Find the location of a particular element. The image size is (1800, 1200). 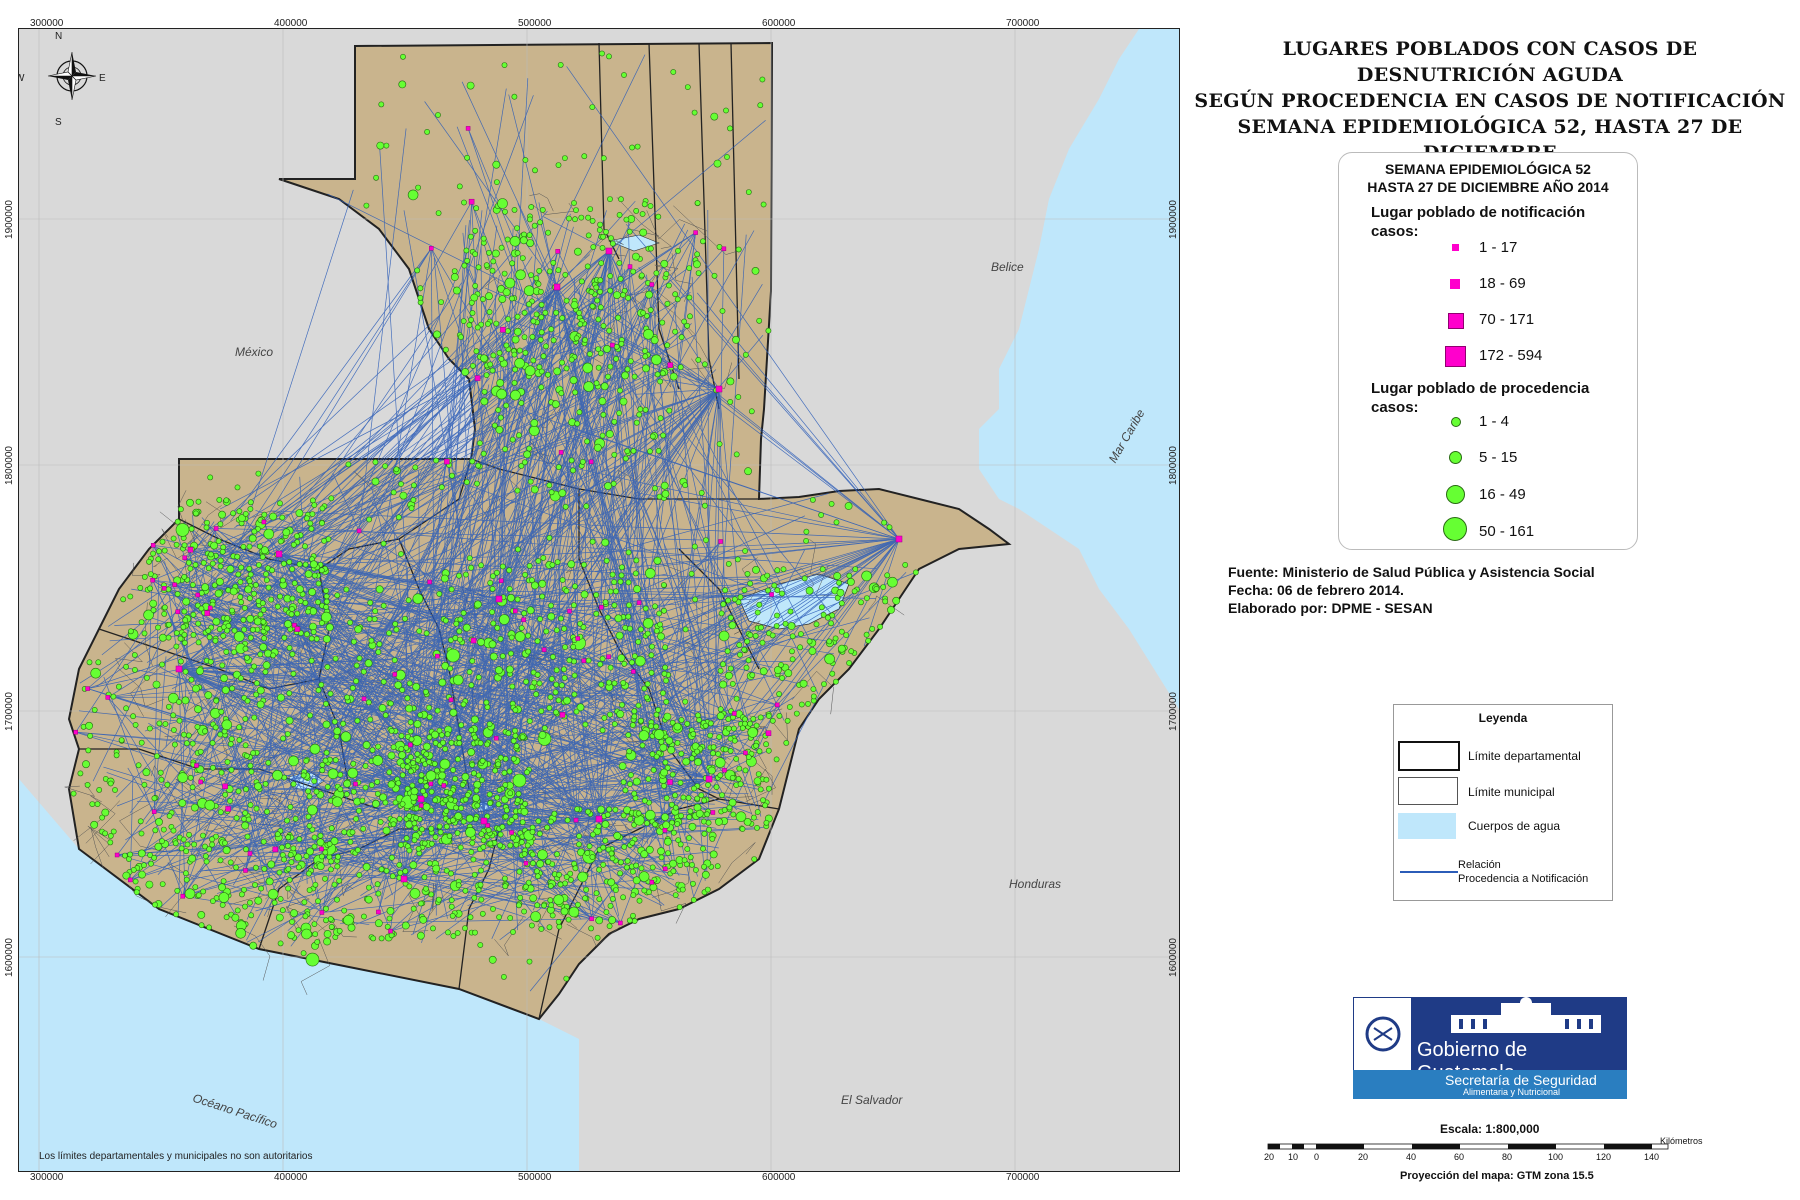

proc-class-1: 1 - 4 is located at coordinates (1494, 421).